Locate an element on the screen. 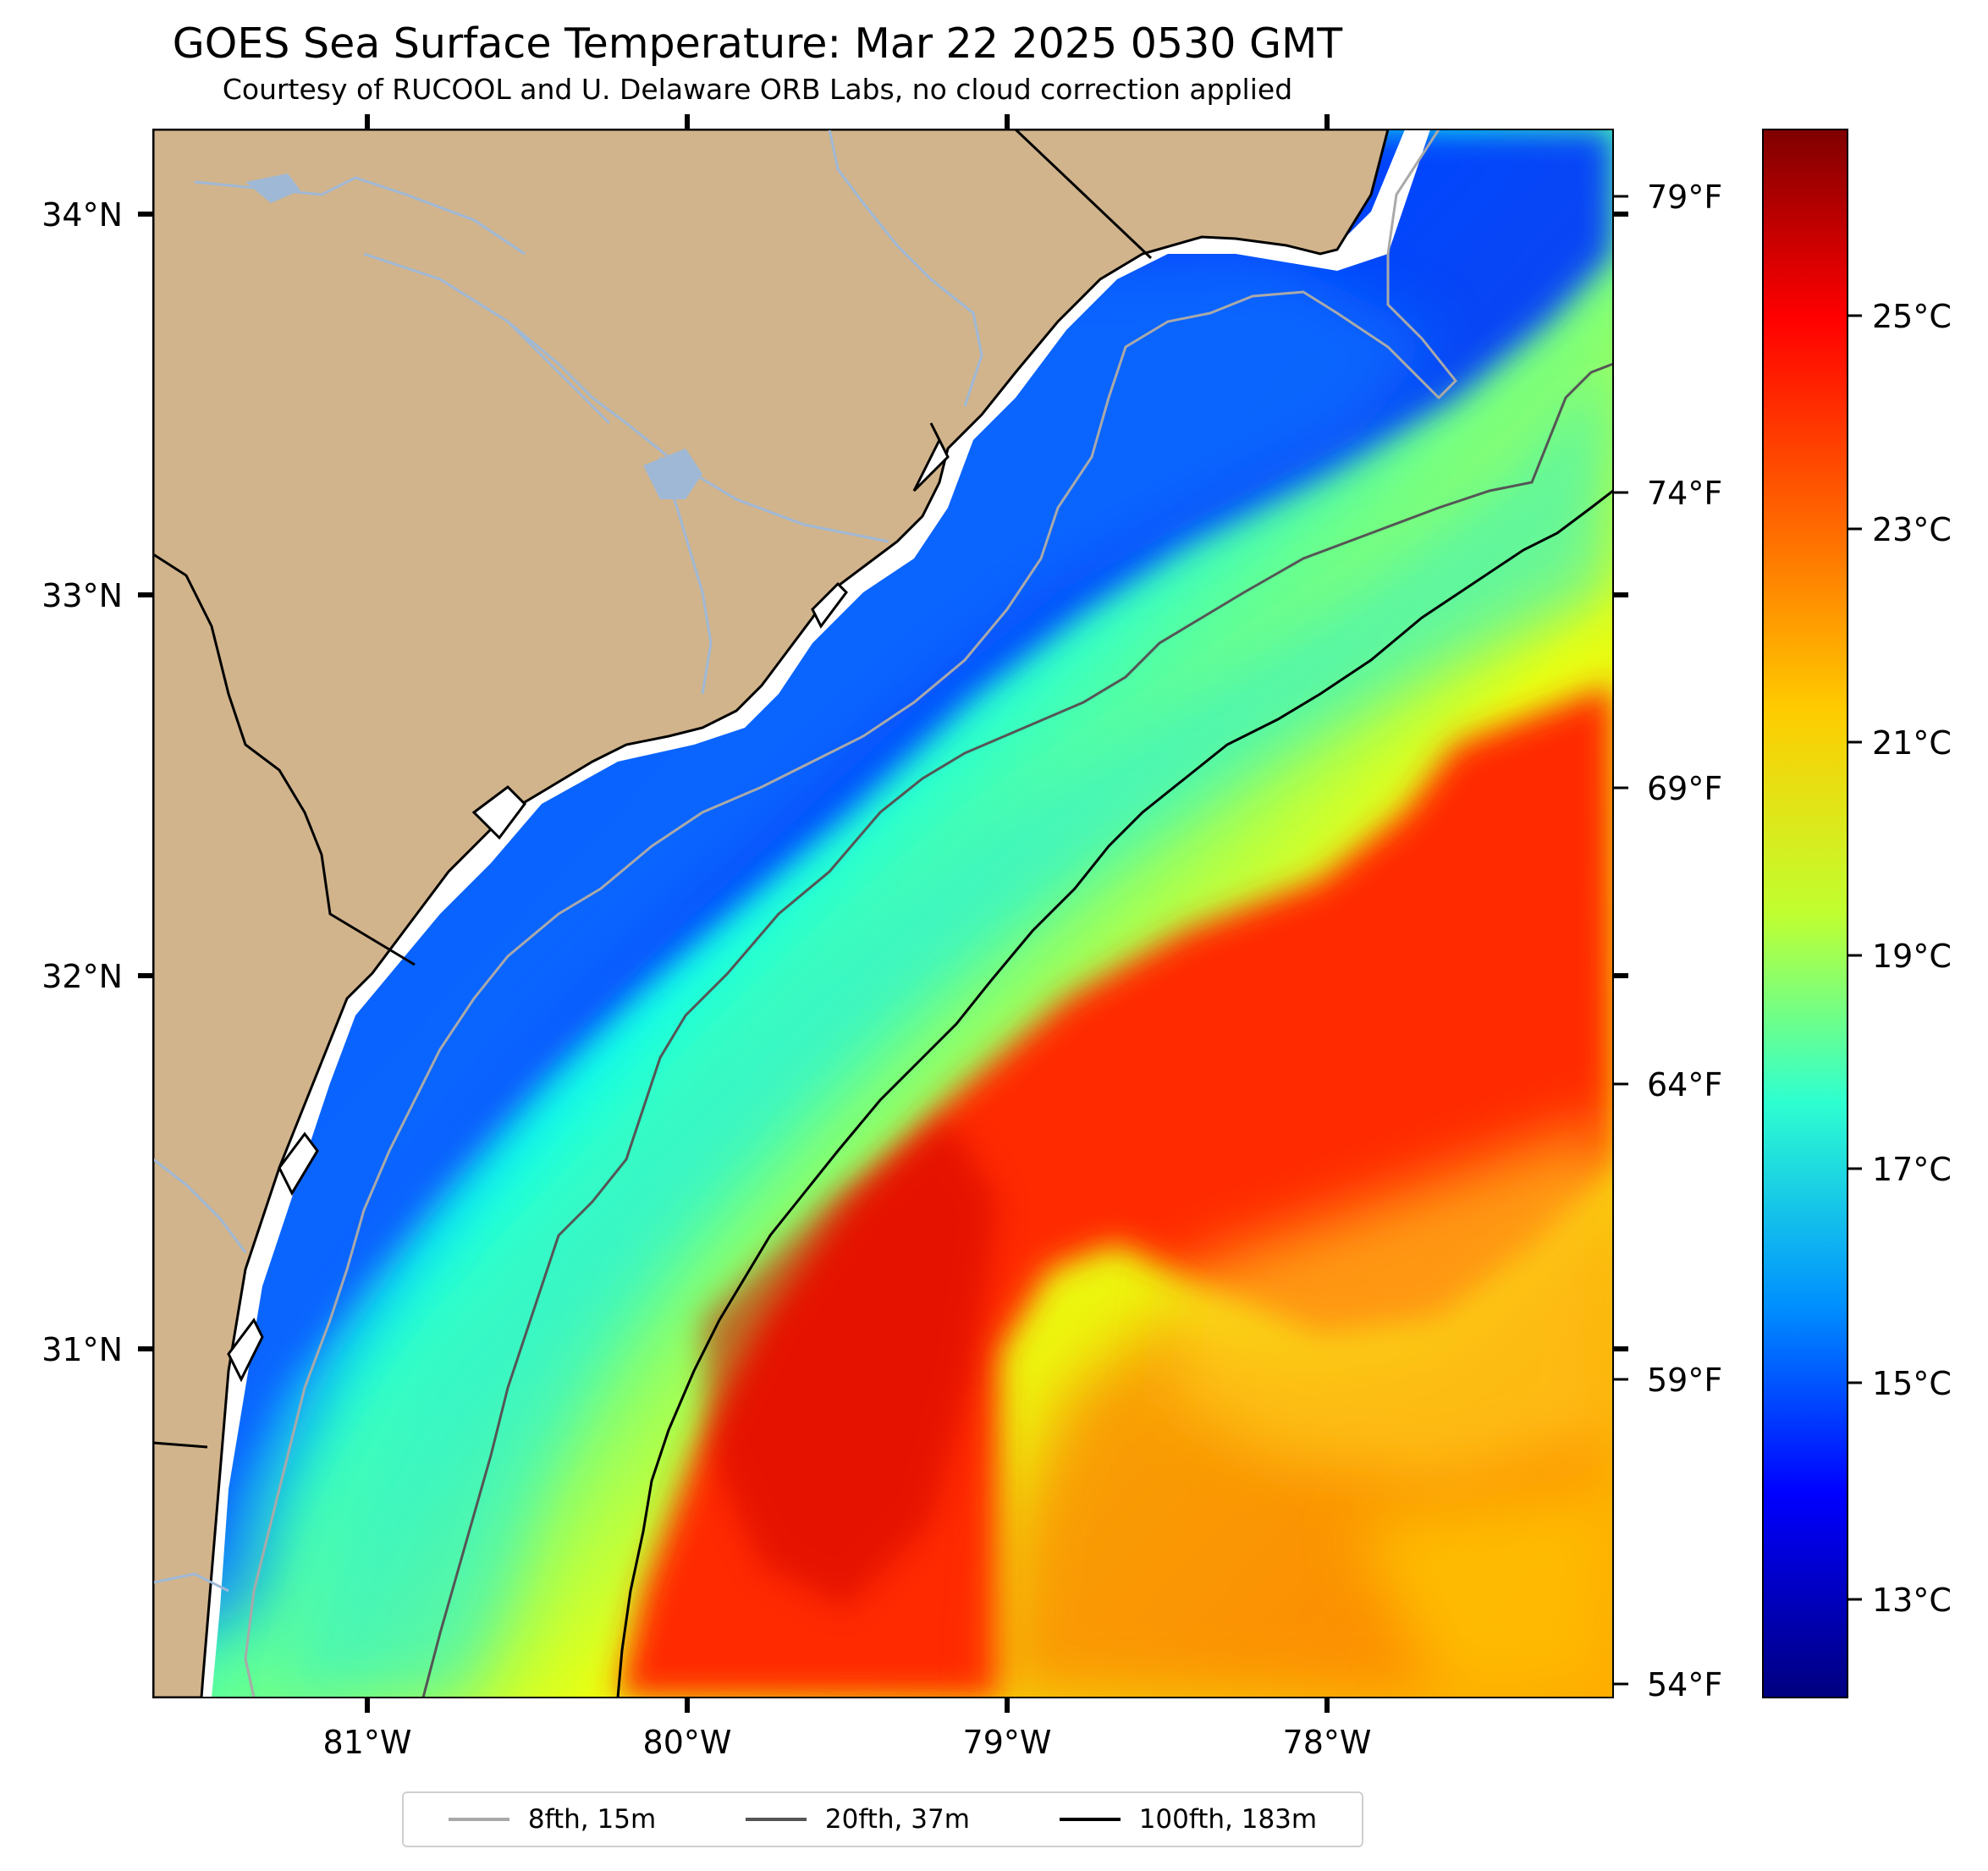 The width and height of the screenshot is (1988, 1871). lat-label-32: 32°N is located at coordinates (82, 977).